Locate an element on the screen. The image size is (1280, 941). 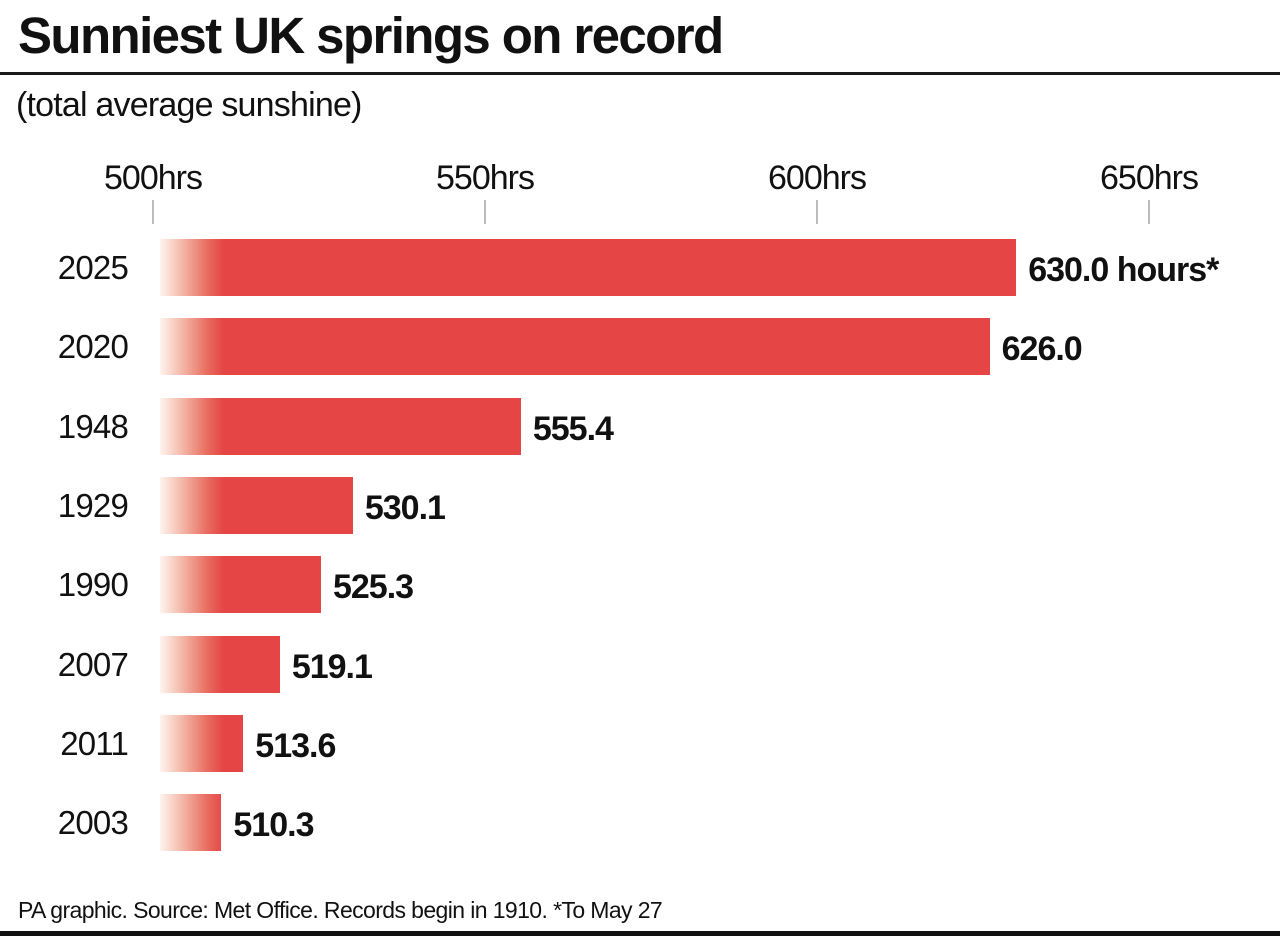
bar-row: 2025 630.0 hours* is located at coordinates (640, 267).